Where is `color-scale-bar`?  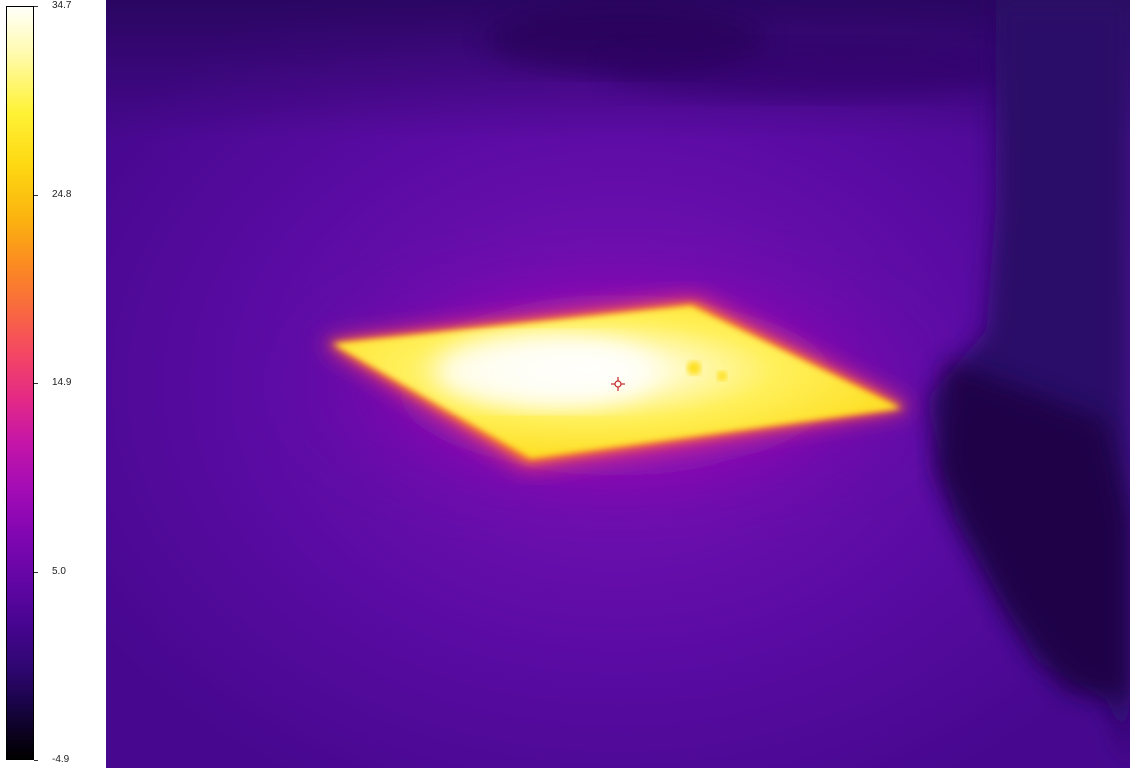 color-scale-bar is located at coordinates (20, 383).